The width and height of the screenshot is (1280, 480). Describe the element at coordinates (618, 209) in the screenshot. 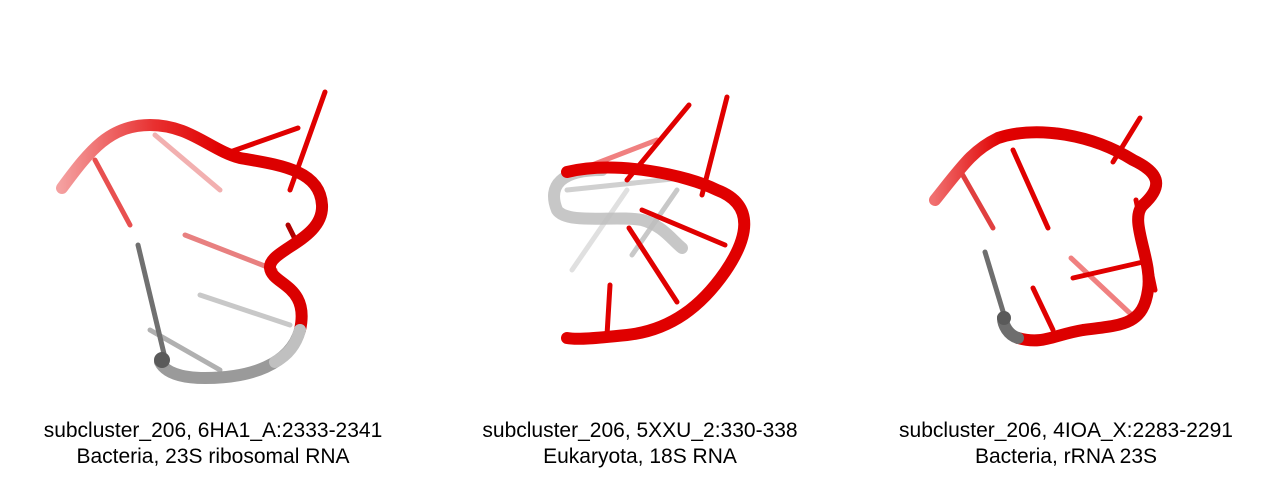

I see `backbone-grey` at that location.